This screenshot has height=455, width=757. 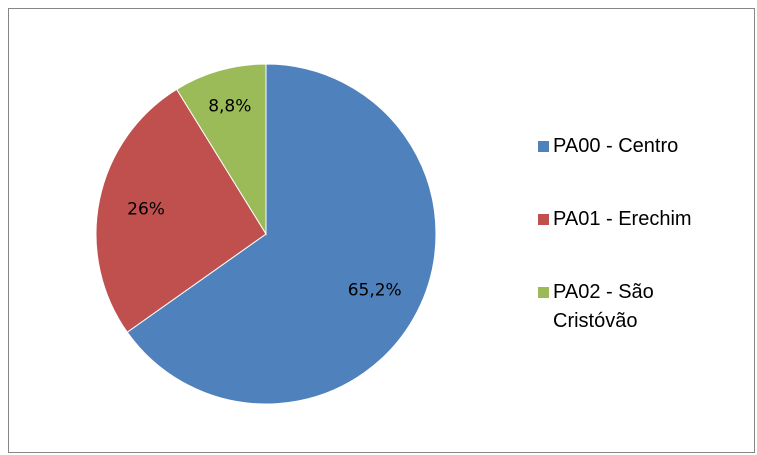 I want to click on legend-item: PA01 - Erechim, so click(x=628, y=219).